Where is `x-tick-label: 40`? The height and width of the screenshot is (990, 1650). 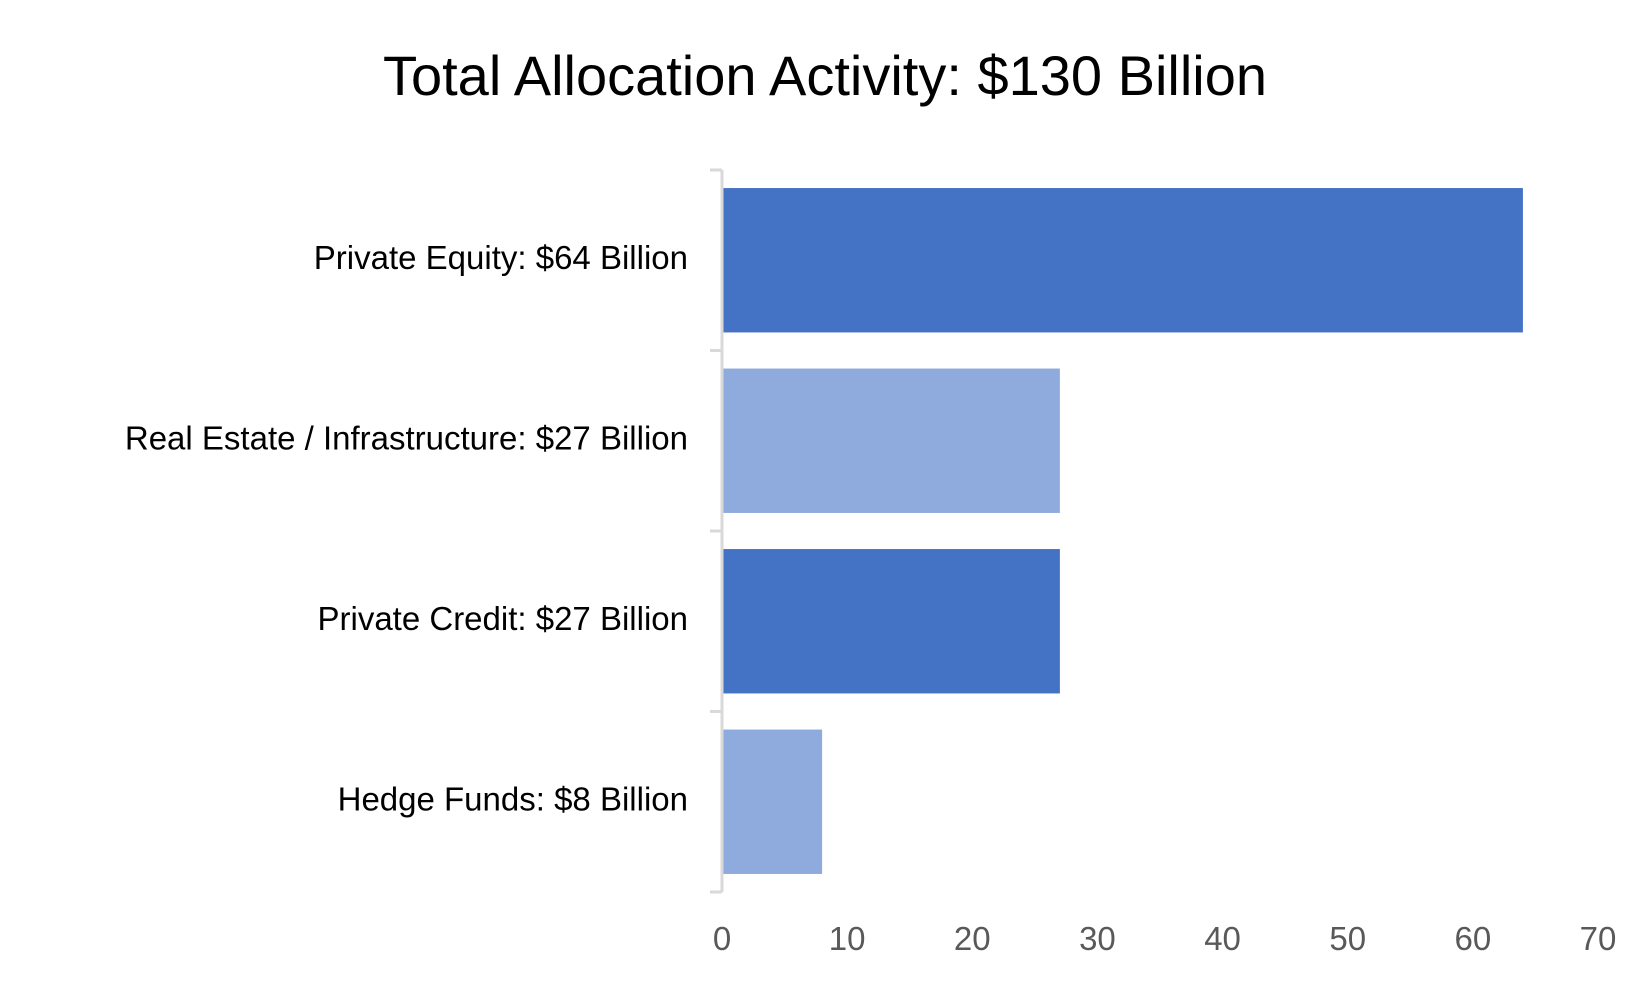
x-tick-label: 40 is located at coordinates (1222, 938).